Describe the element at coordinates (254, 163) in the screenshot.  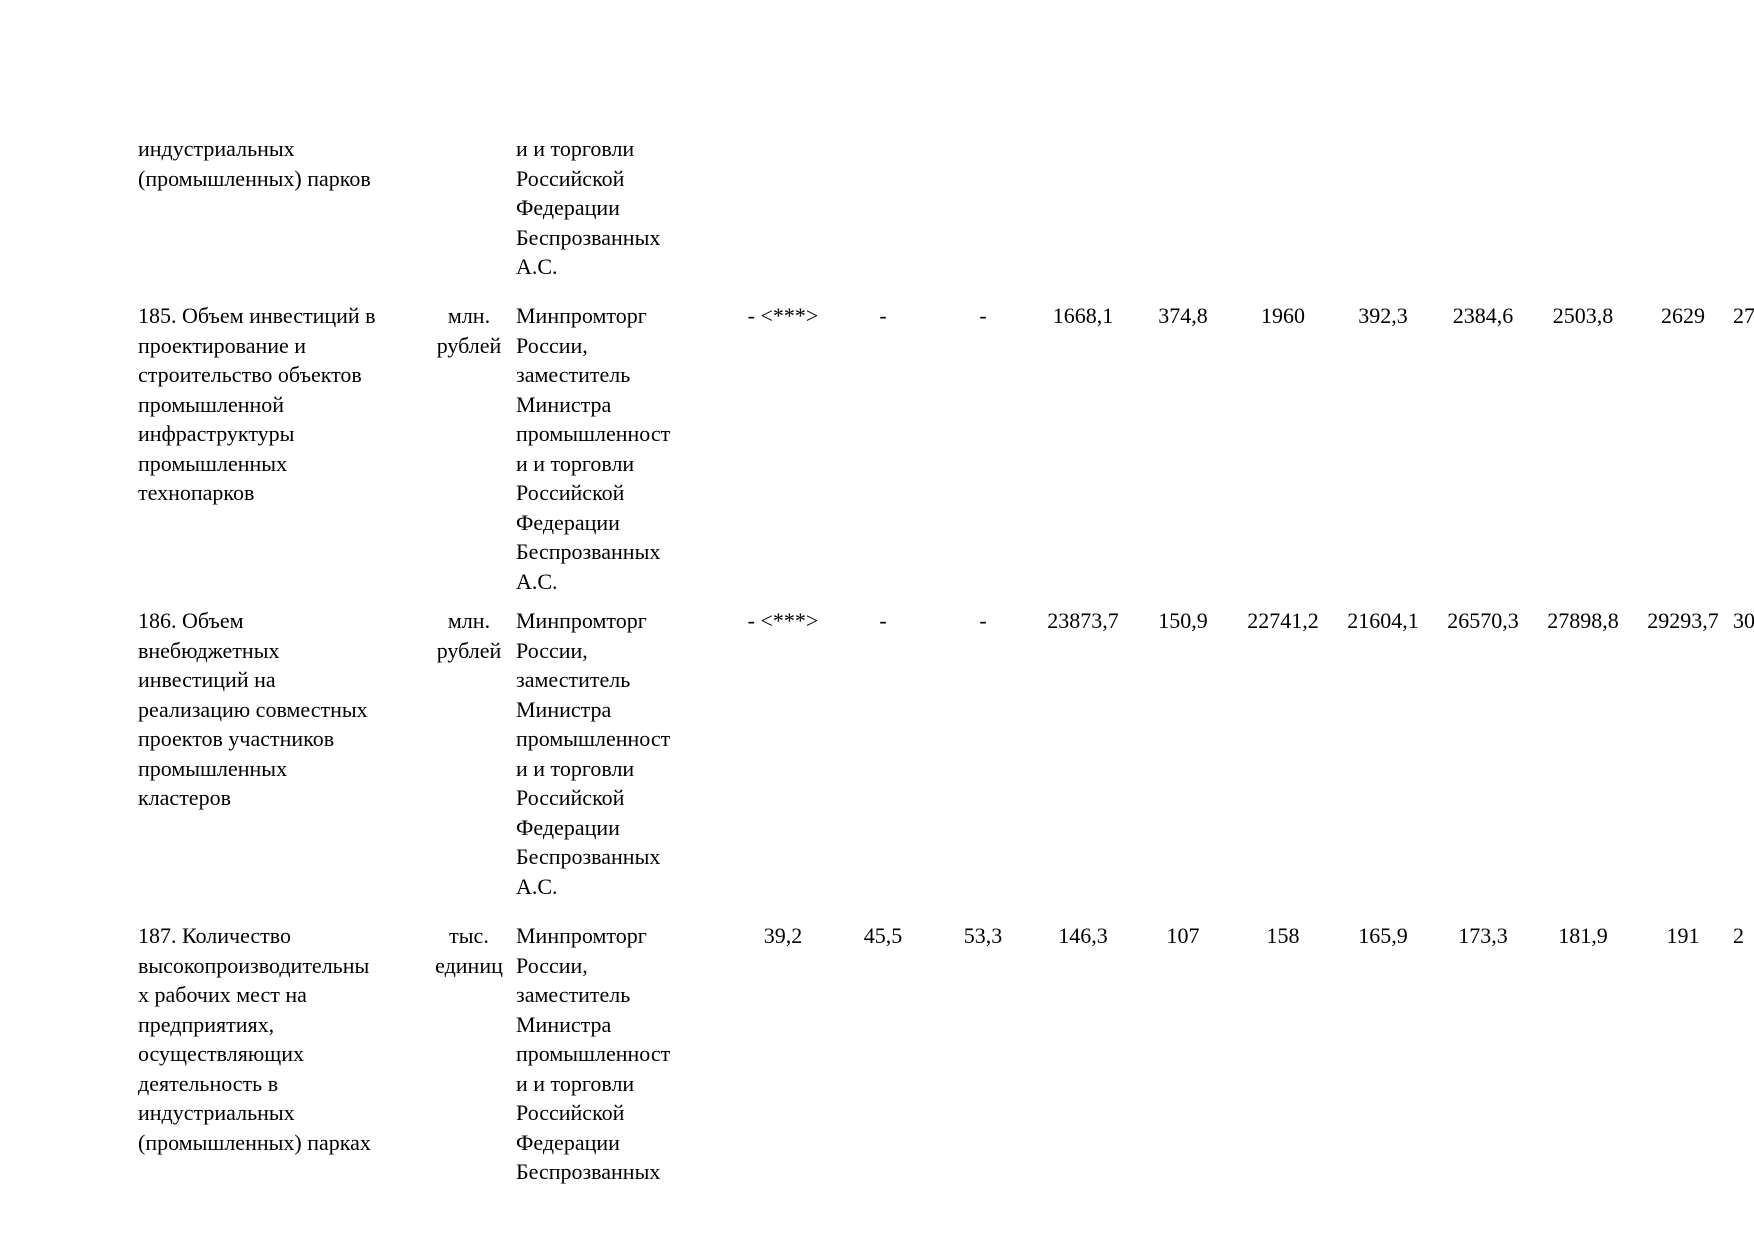
I see `indicator-cell: индустриальных (промышленных) парков` at that location.